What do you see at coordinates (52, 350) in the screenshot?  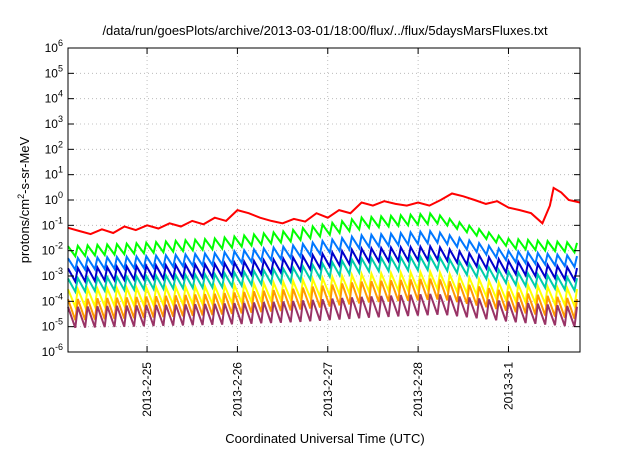 I see `y-tick-label: 10⁻⁶` at bounding box center [52, 350].